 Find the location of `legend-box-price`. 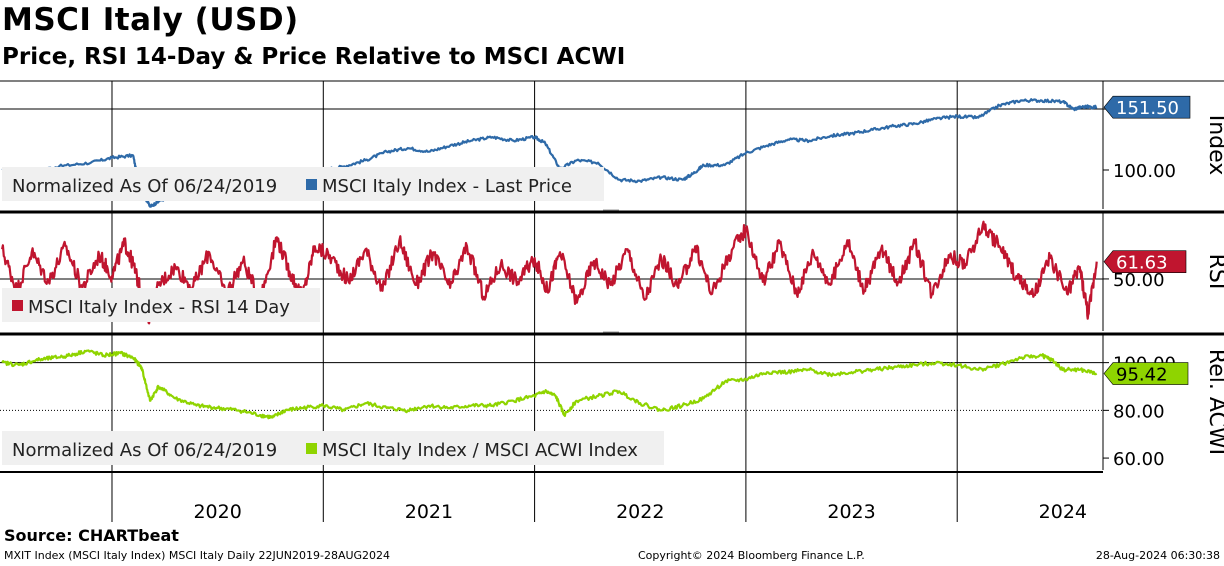

legend-box-price is located at coordinates (303, 184).